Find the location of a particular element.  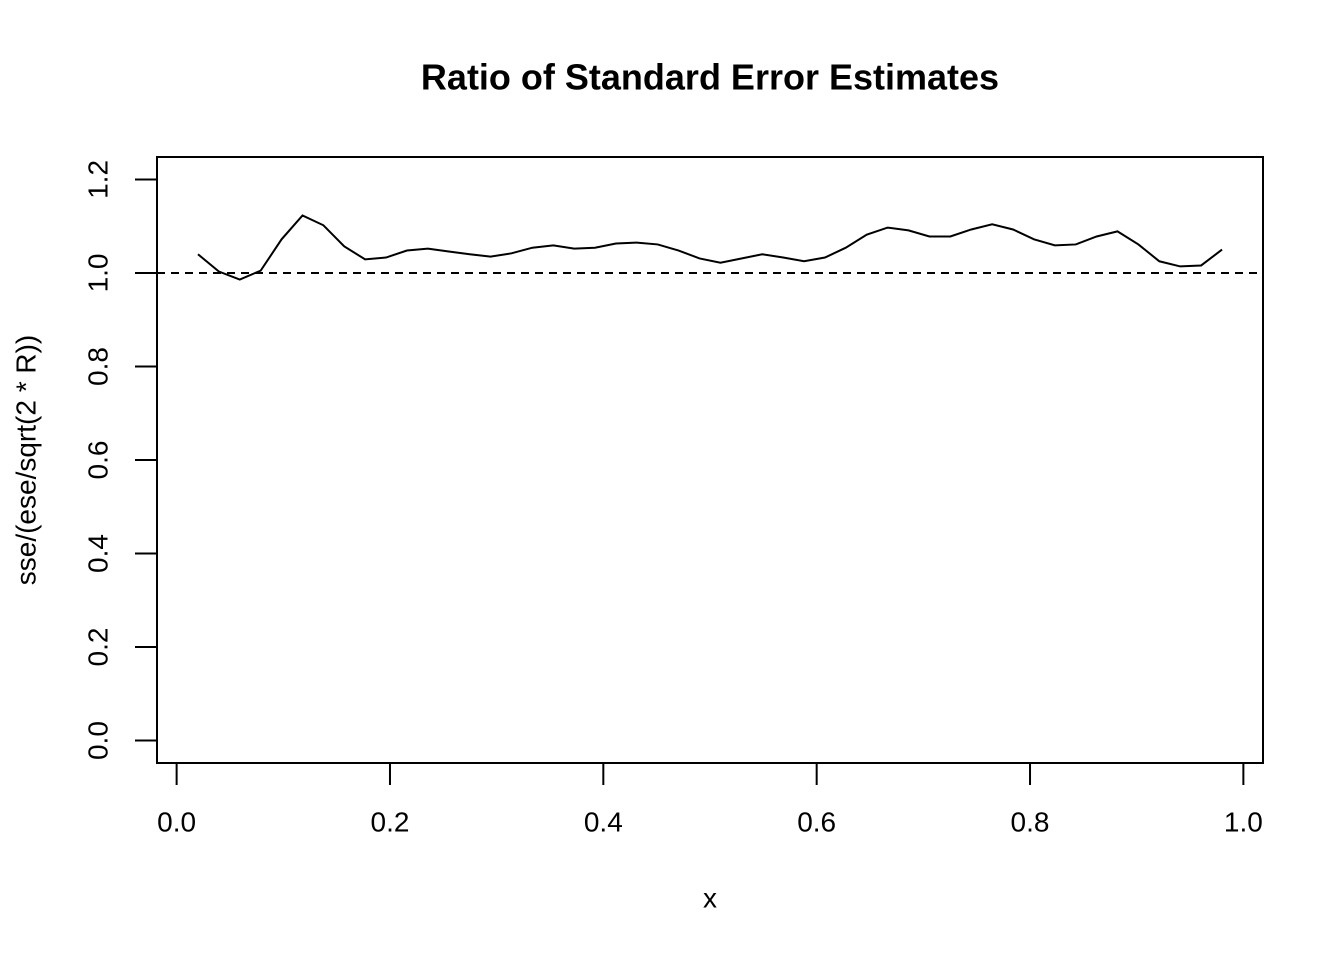

chart-title: Ratio of Standard Error Estimates is located at coordinates (710, 77).